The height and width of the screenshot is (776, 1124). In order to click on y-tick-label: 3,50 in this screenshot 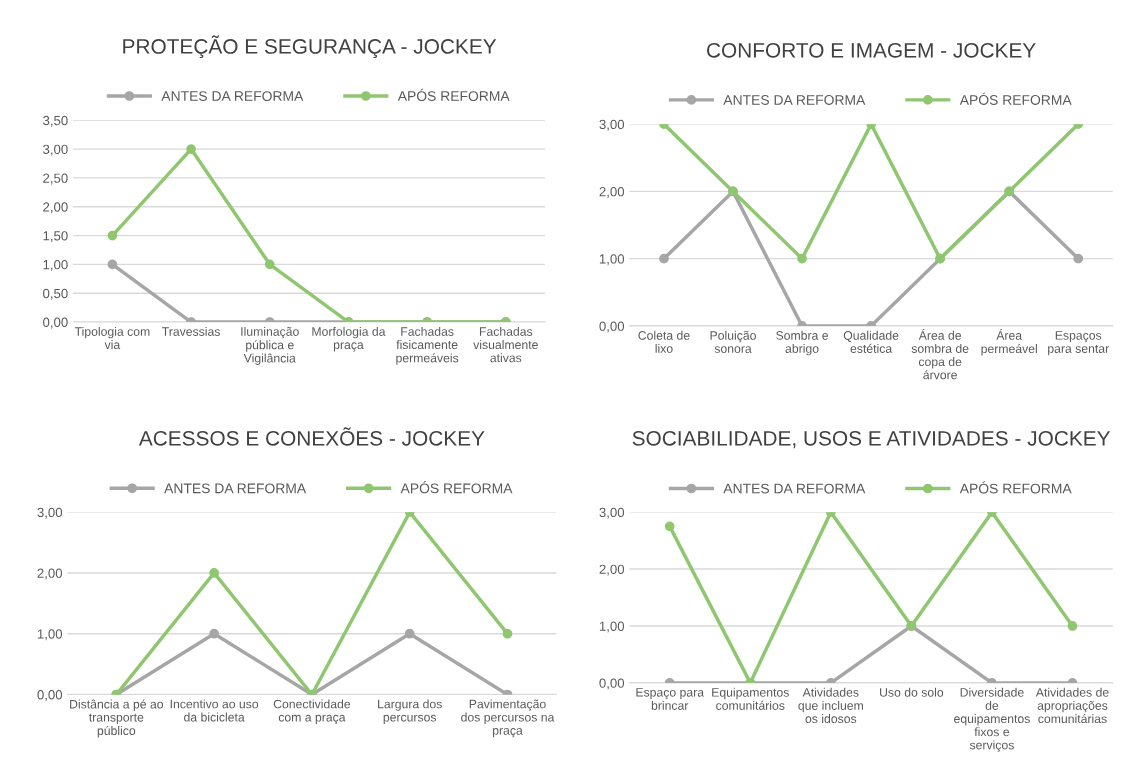, I will do `click(55, 121)`.